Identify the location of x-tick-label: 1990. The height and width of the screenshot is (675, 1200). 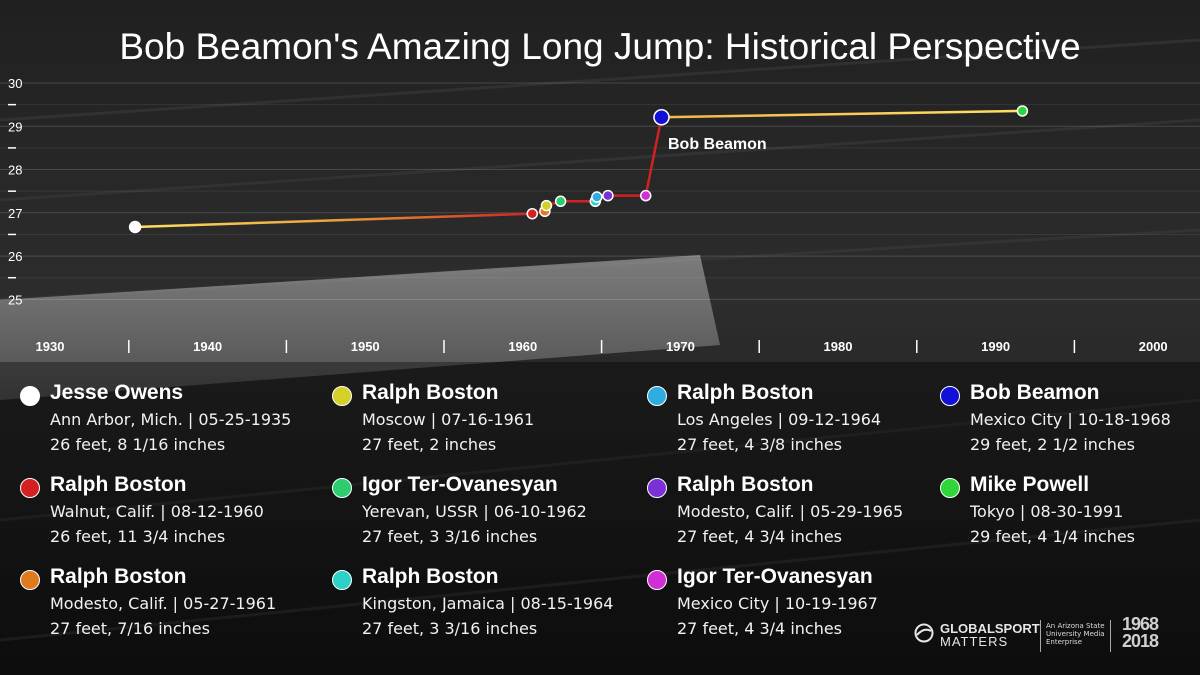
(995, 346).